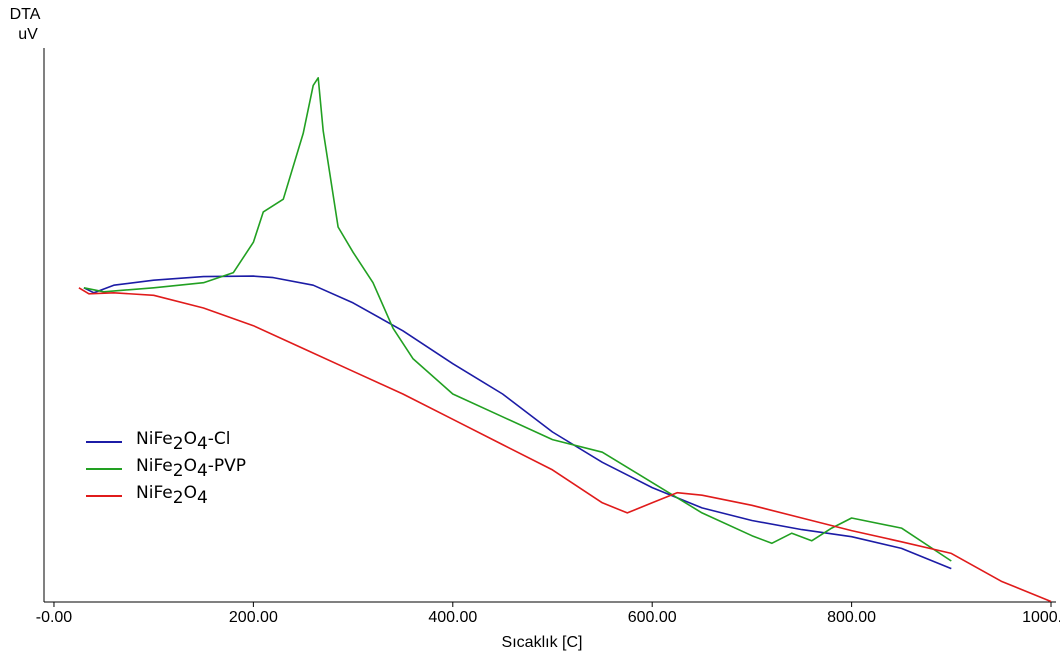  I want to click on y-axis-label-line-2: uV, so click(28, 34).